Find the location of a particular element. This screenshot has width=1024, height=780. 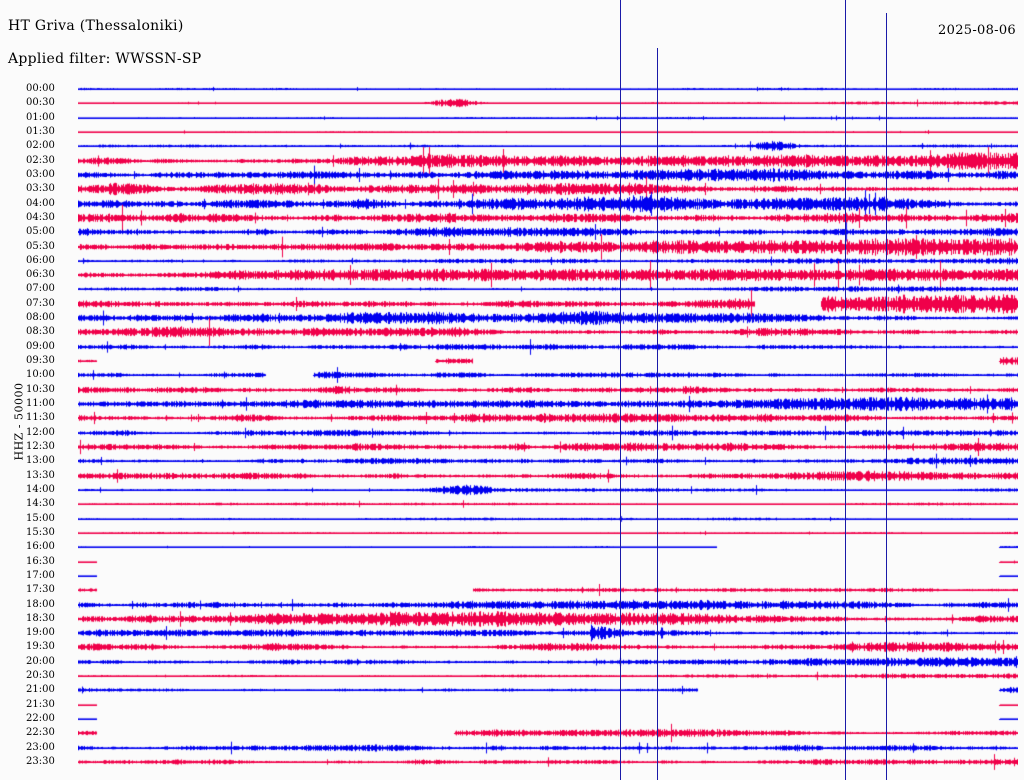

applied-filter-label: Applied filter: WWSSN-SP is located at coordinates (105, 59).